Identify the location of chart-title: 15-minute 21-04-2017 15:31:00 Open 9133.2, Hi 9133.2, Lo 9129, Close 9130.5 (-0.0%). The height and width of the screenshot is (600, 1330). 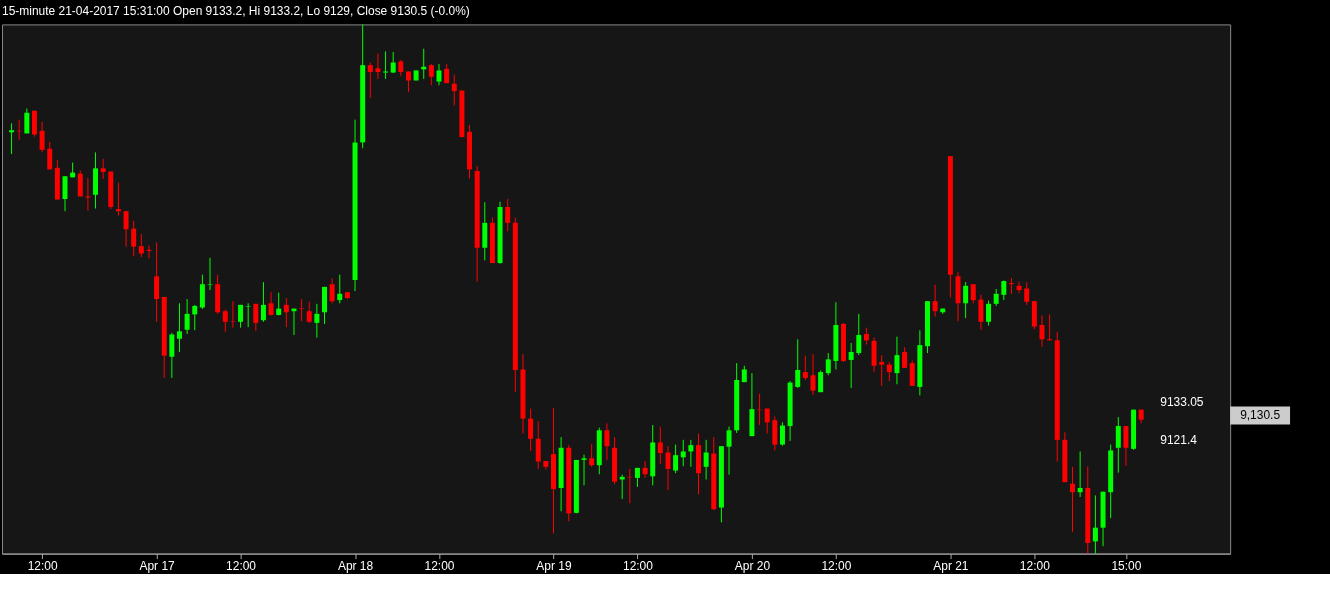
(236, 10).